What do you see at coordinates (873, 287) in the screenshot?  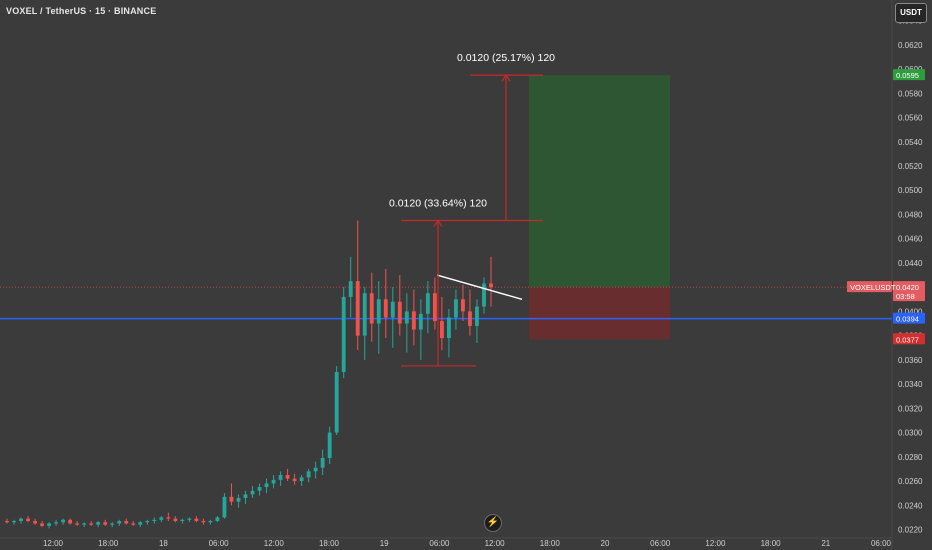 I see `symbol-tag: VOXELUSDT` at bounding box center [873, 287].